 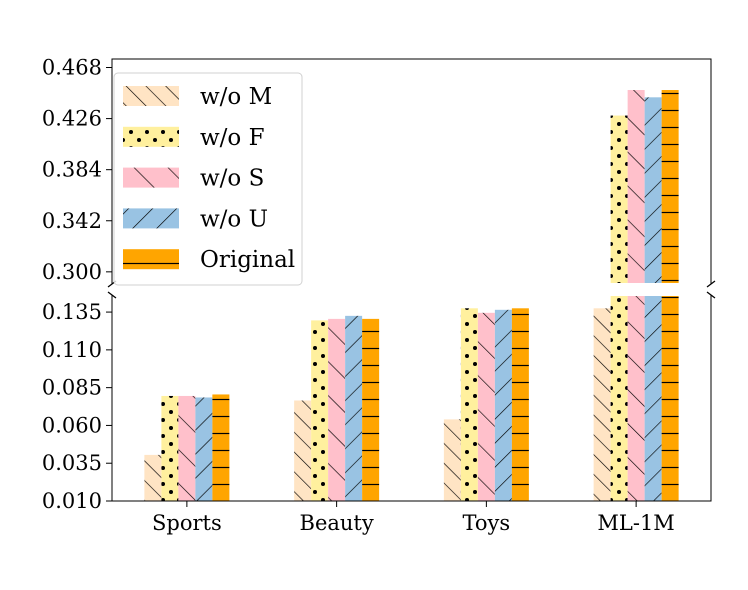 I want to click on bottom-ytick-label: 0.110, so click(x=72, y=350).